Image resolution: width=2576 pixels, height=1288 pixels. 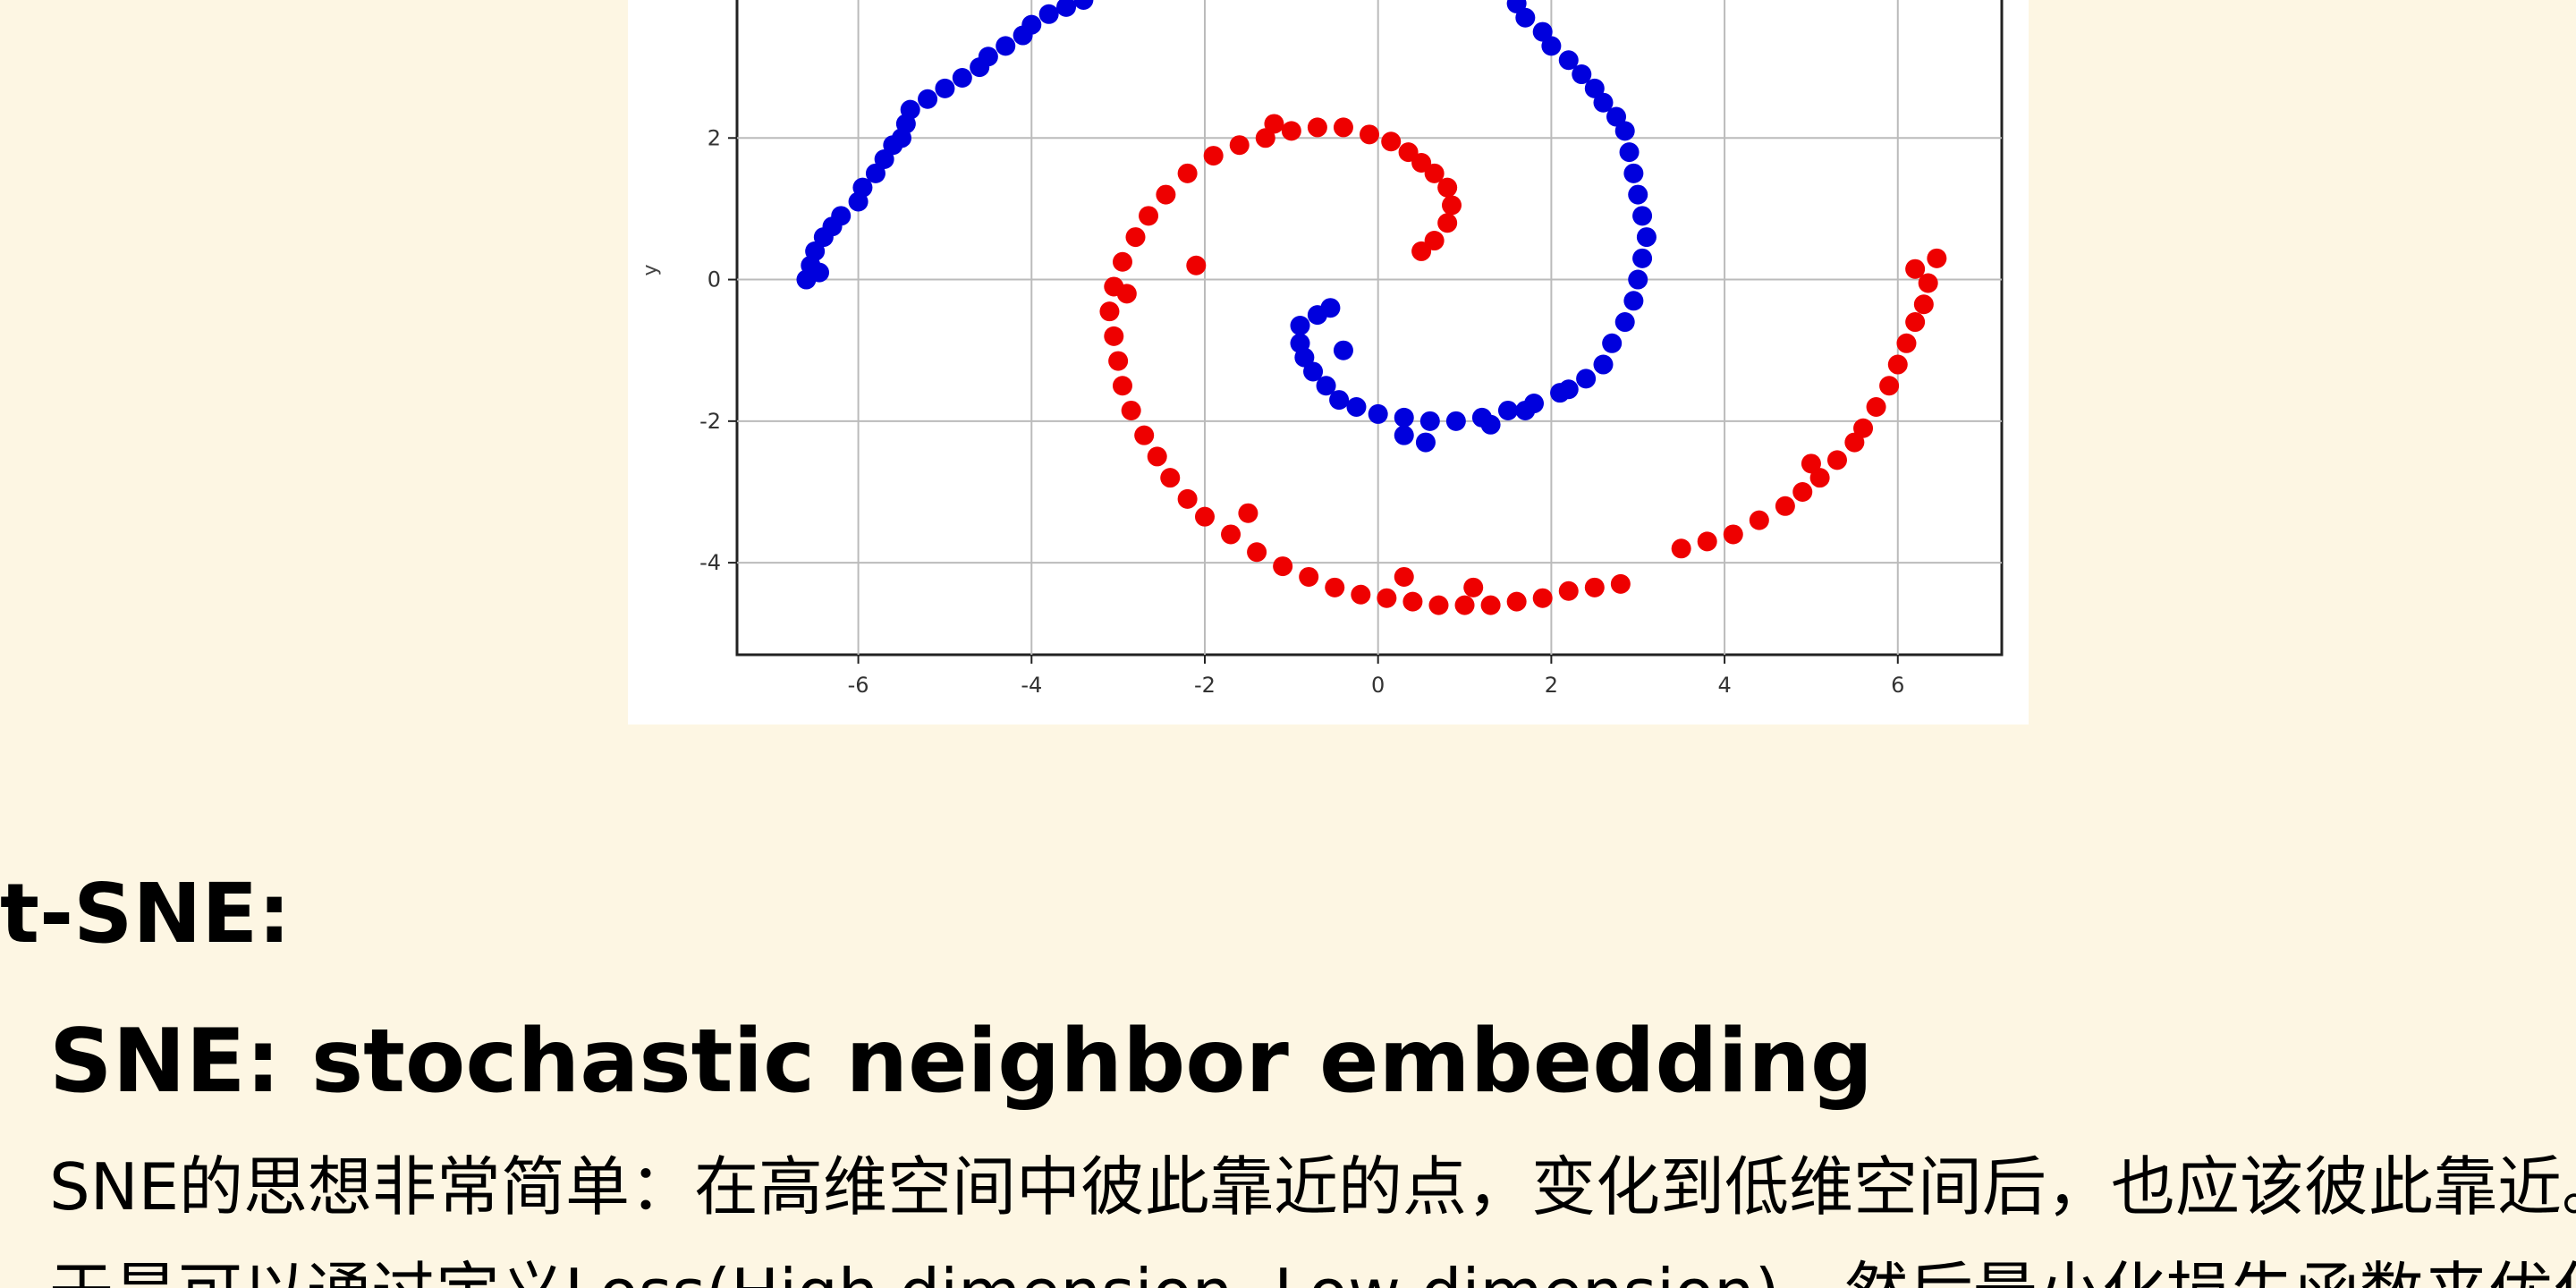 What do you see at coordinates (714, 279) in the screenshot?
I see `y-tick-label: 0` at bounding box center [714, 279].